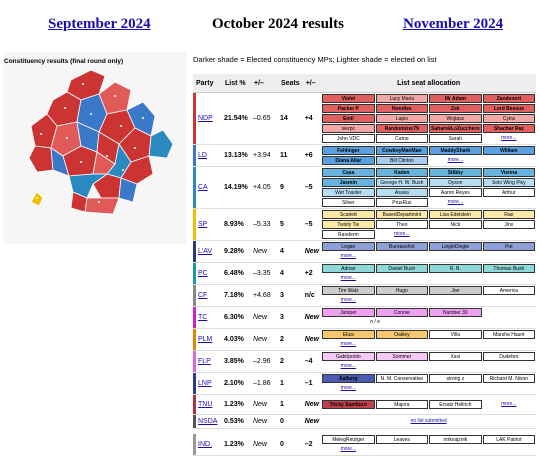 This screenshot has width=540, height=456. I want to click on candidate-cell: Aalberg, so click(348, 378).